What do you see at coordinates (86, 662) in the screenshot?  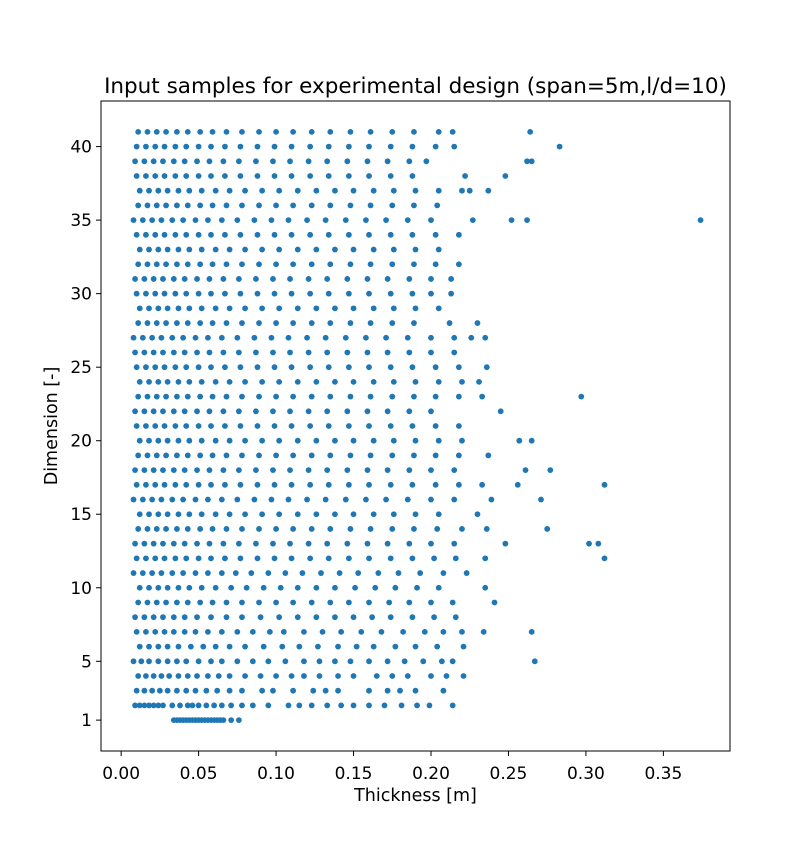 I see `y-tick-label: 5` at bounding box center [86, 662].